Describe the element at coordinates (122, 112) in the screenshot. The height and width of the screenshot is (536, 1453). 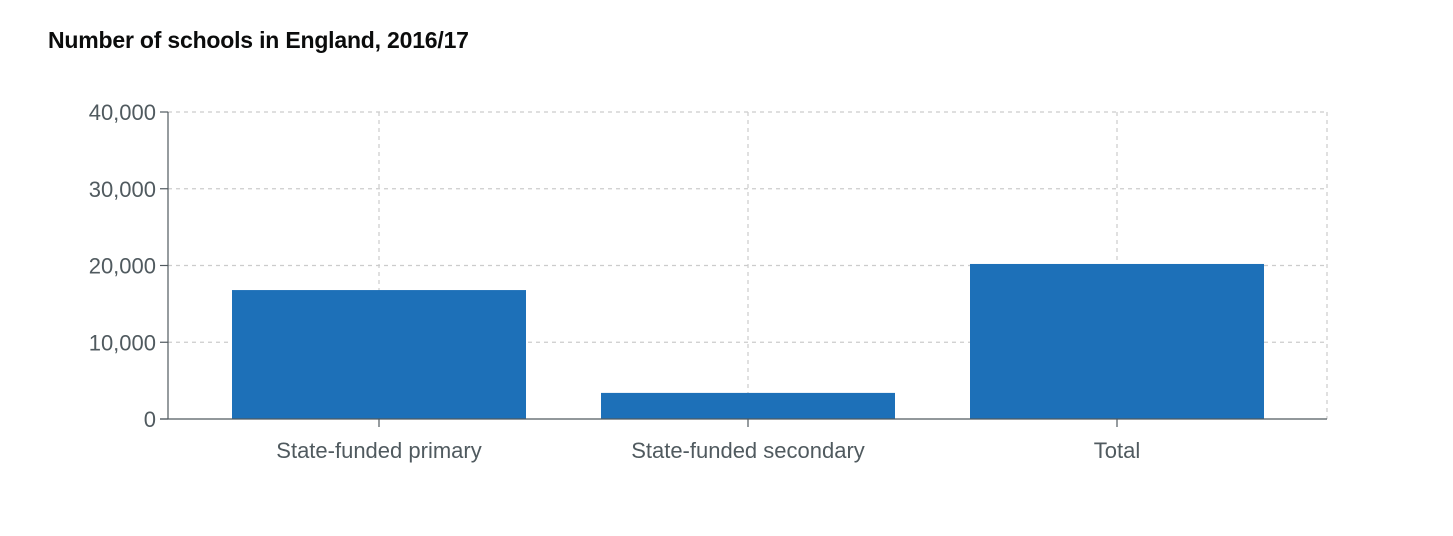
I see `y-tick-label: 40,000` at that location.